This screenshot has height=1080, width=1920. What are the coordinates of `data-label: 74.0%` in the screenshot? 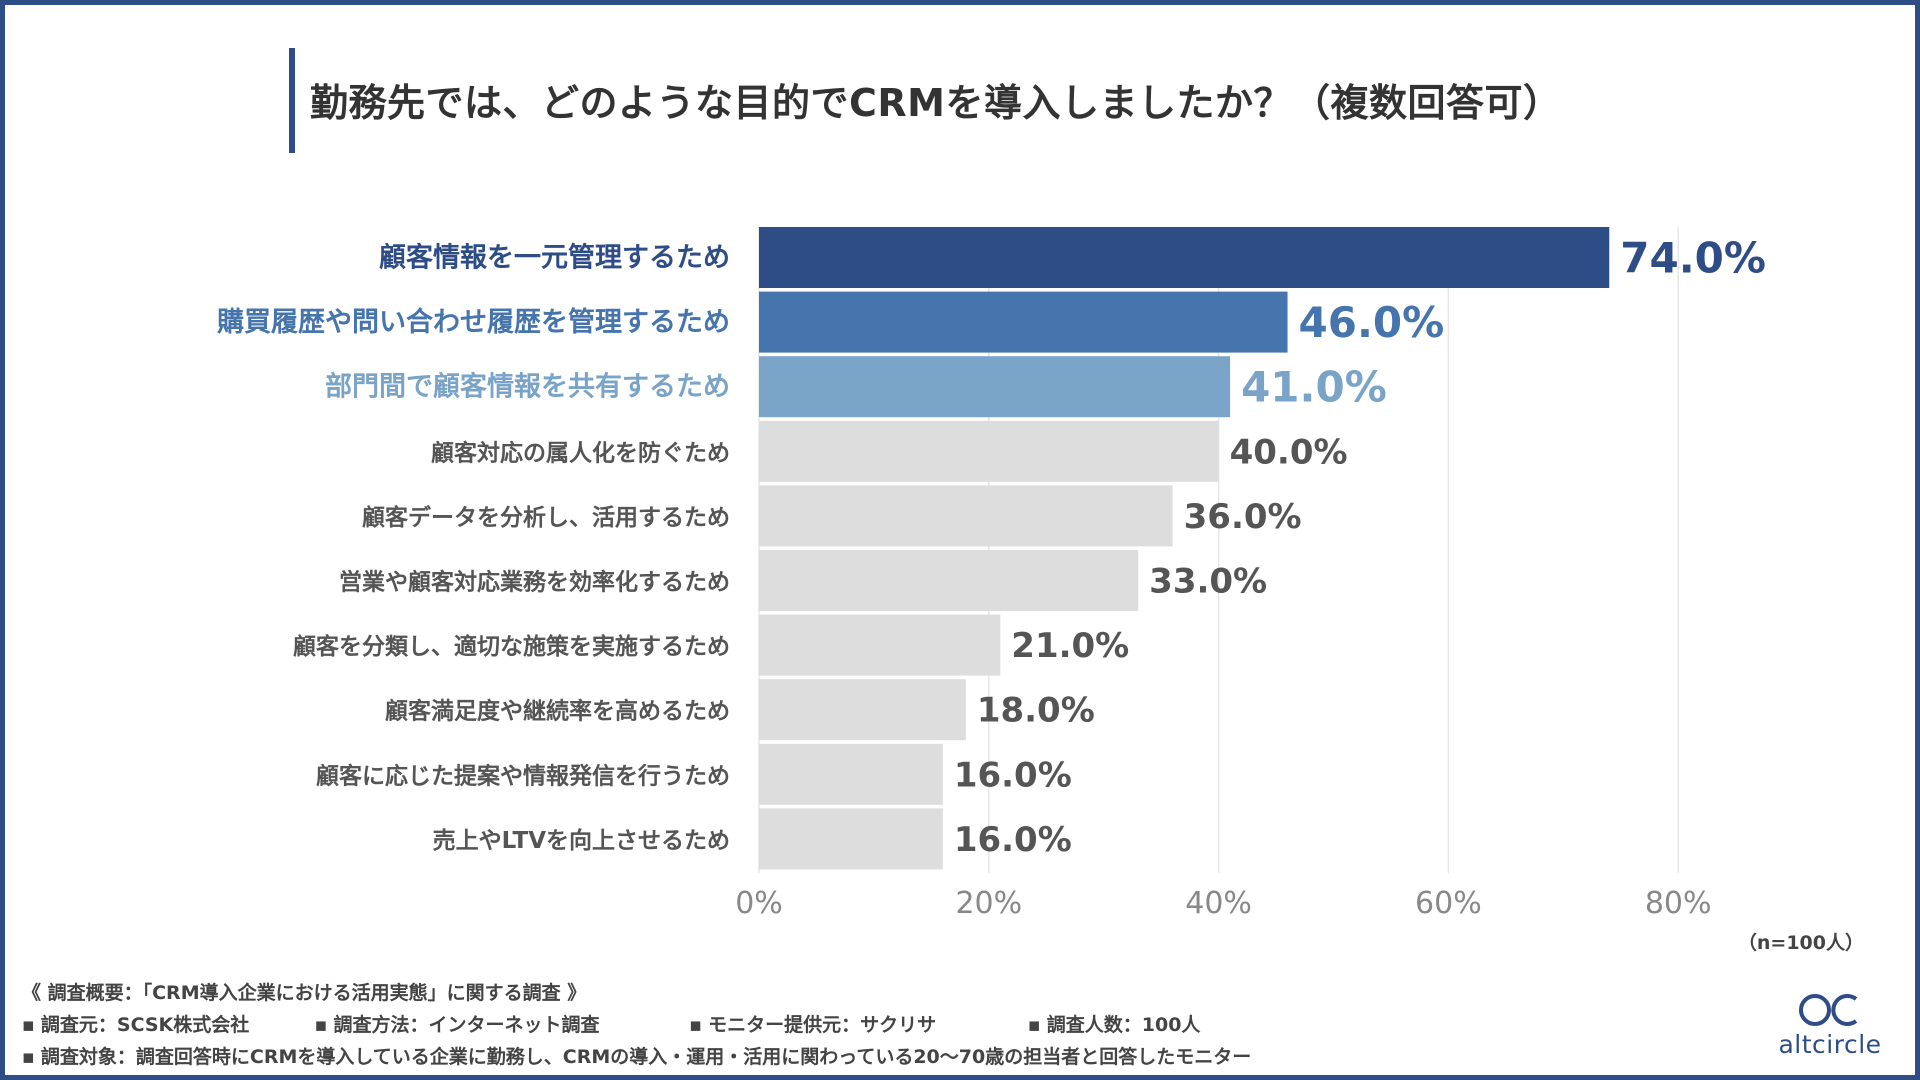 It's located at (1693, 258).